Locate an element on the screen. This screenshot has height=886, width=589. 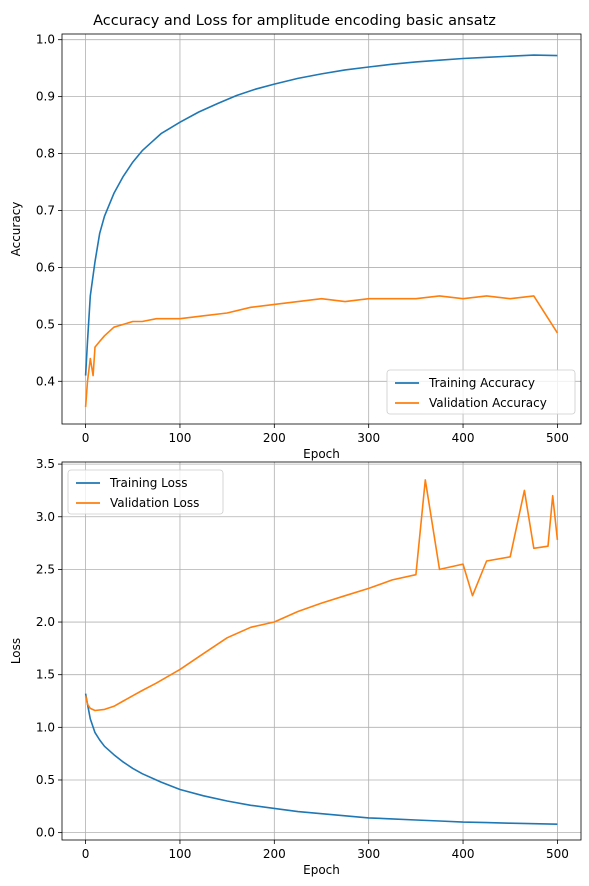
accuracy-series-validation-accuracy is located at coordinates (321, 351).